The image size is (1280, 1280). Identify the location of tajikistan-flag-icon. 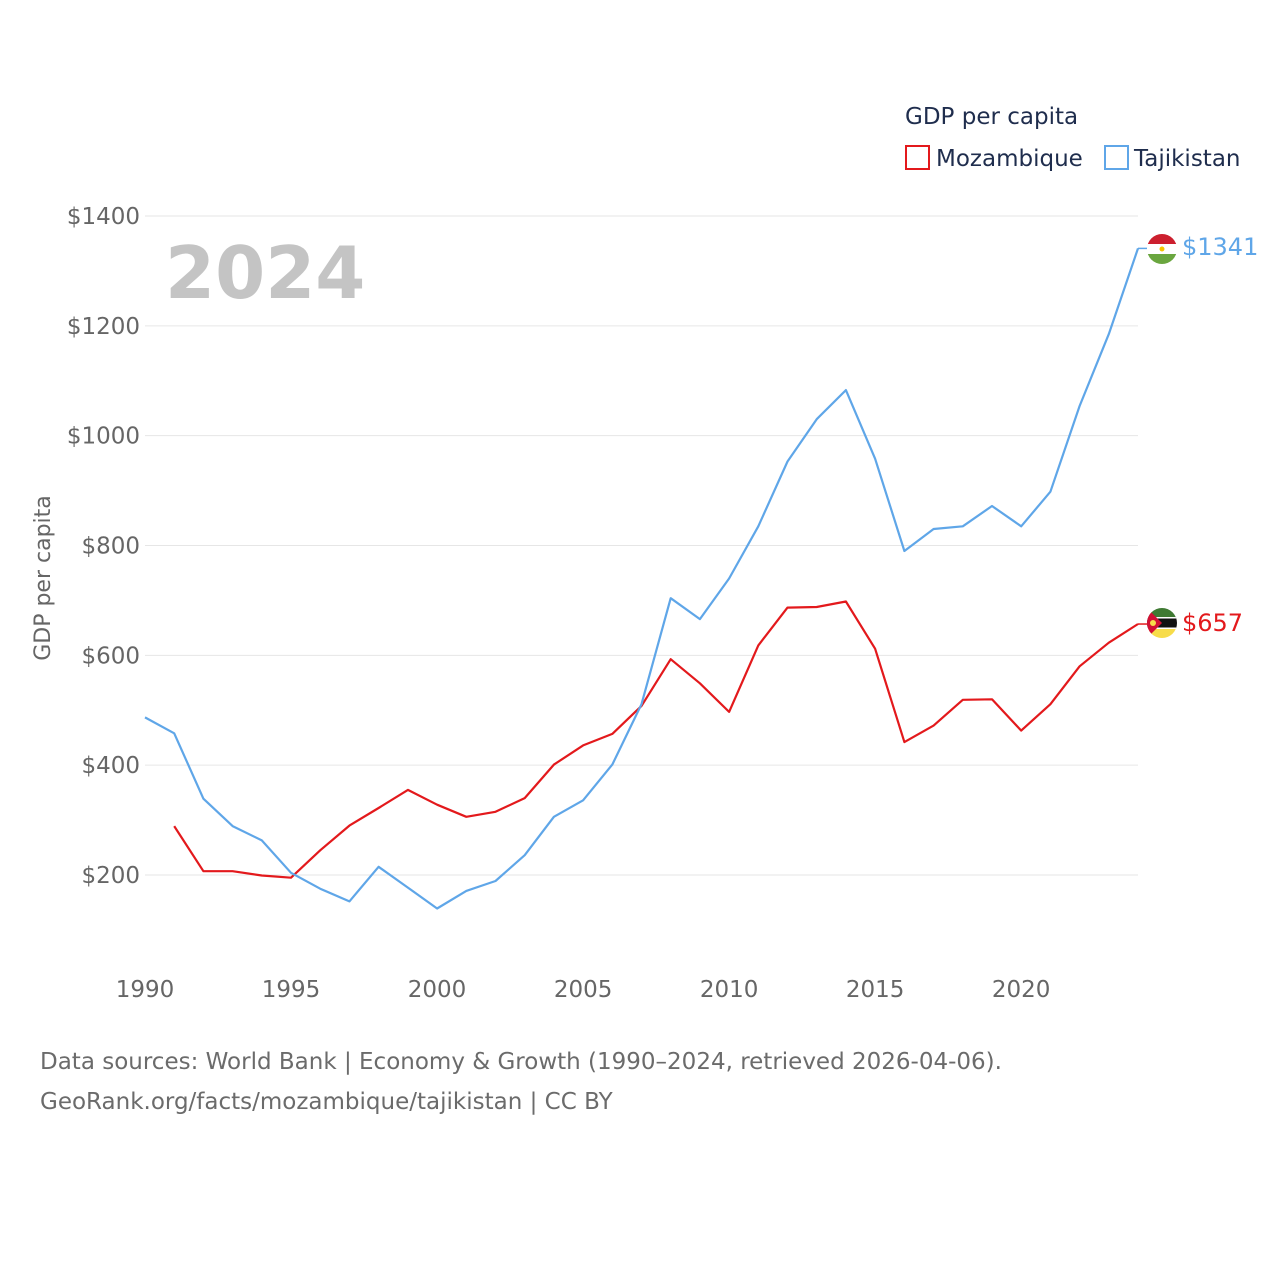
(1162, 249).